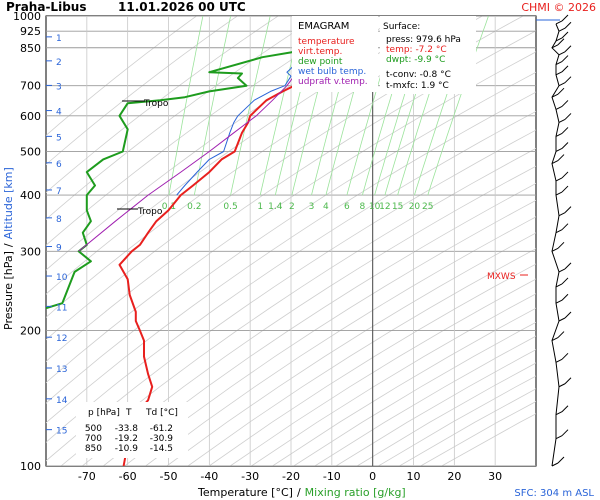  I want to click on temperature-tick-label: -20, so click(291, 476).